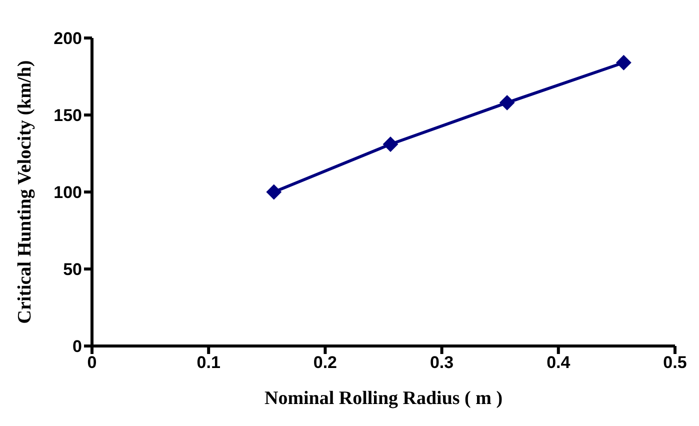 The height and width of the screenshot is (426, 699). Describe the element at coordinates (25, 192) in the screenshot. I see `y-axis-title: Critical Hunting Velocity (km/h)` at that location.